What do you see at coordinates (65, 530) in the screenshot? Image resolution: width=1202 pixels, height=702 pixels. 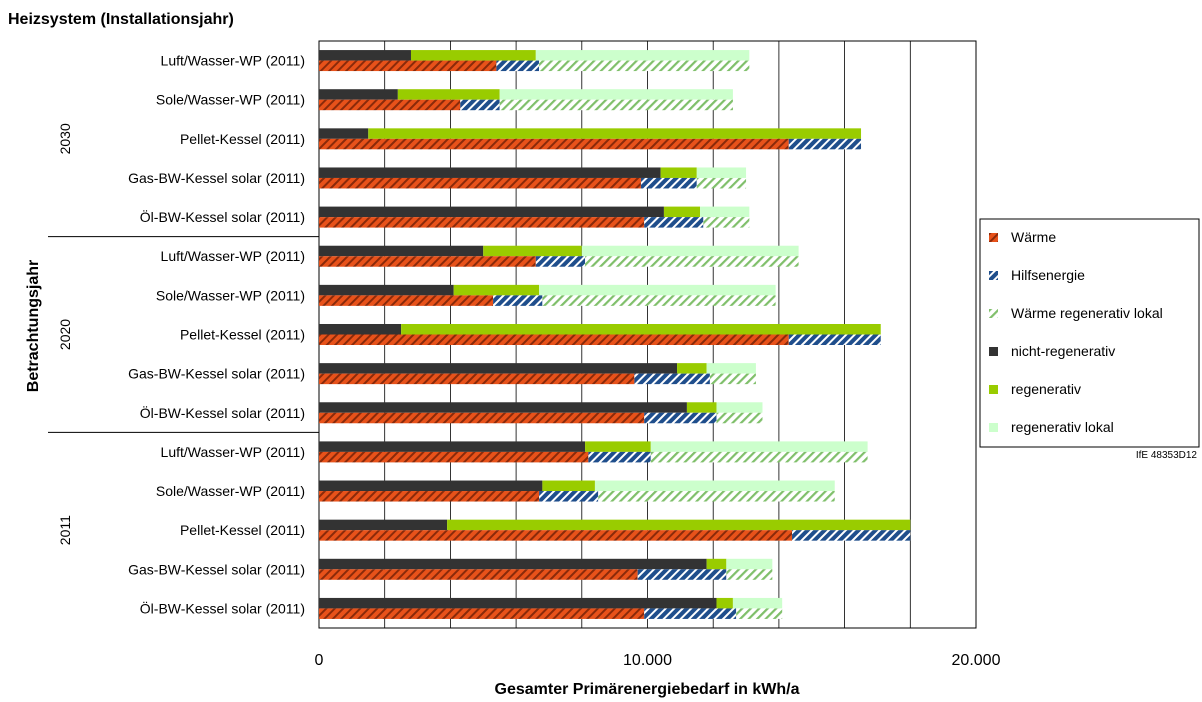 I see `group-label: 2011` at bounding box center [65, 530].